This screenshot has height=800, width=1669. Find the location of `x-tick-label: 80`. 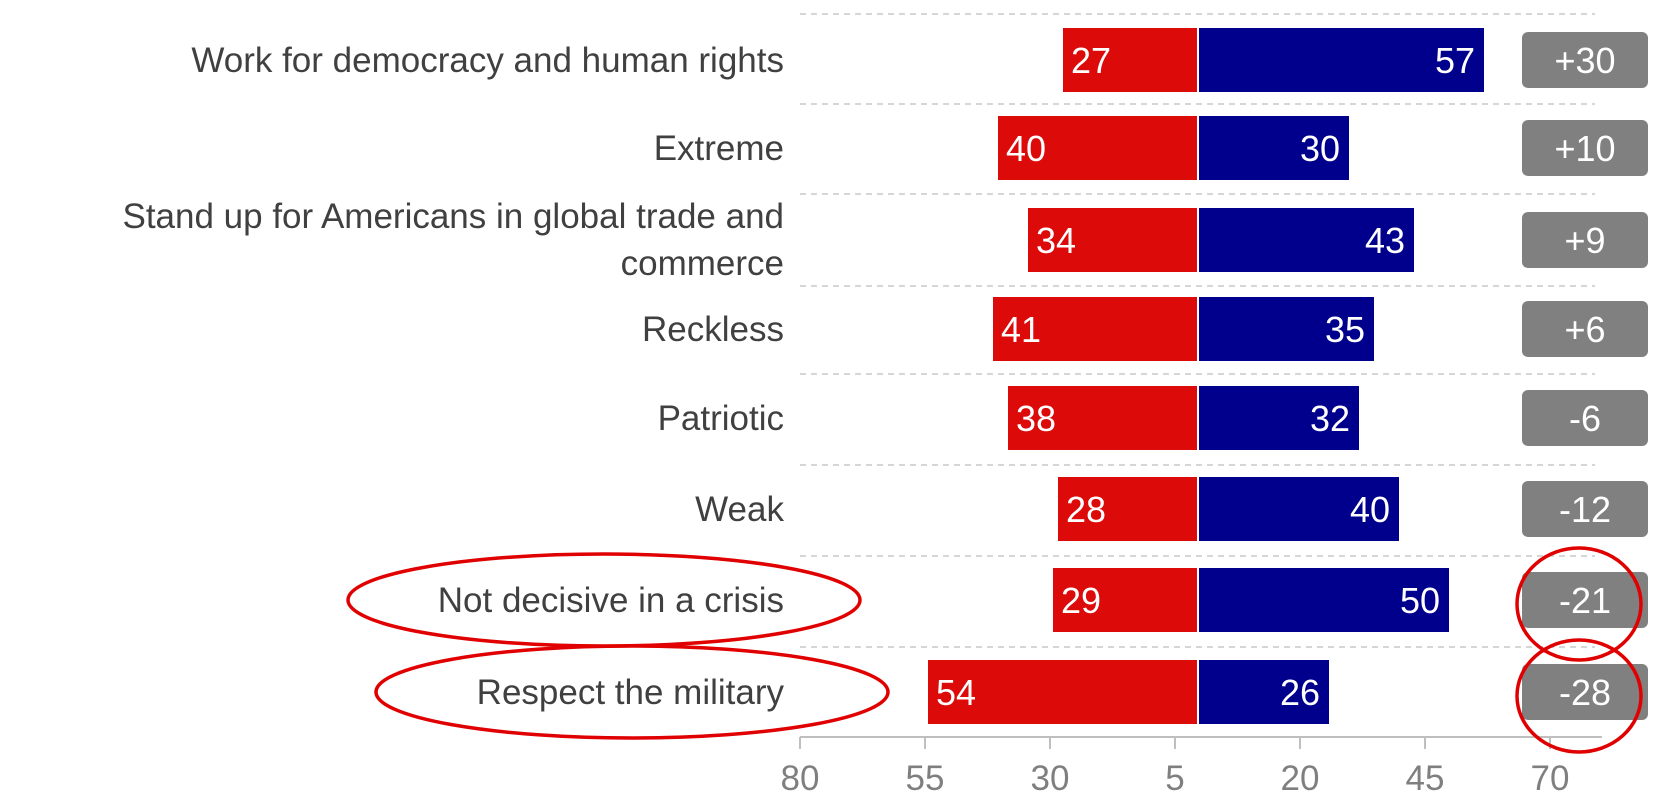

x-tick-label: 80 is located at coordinates (800, 778).